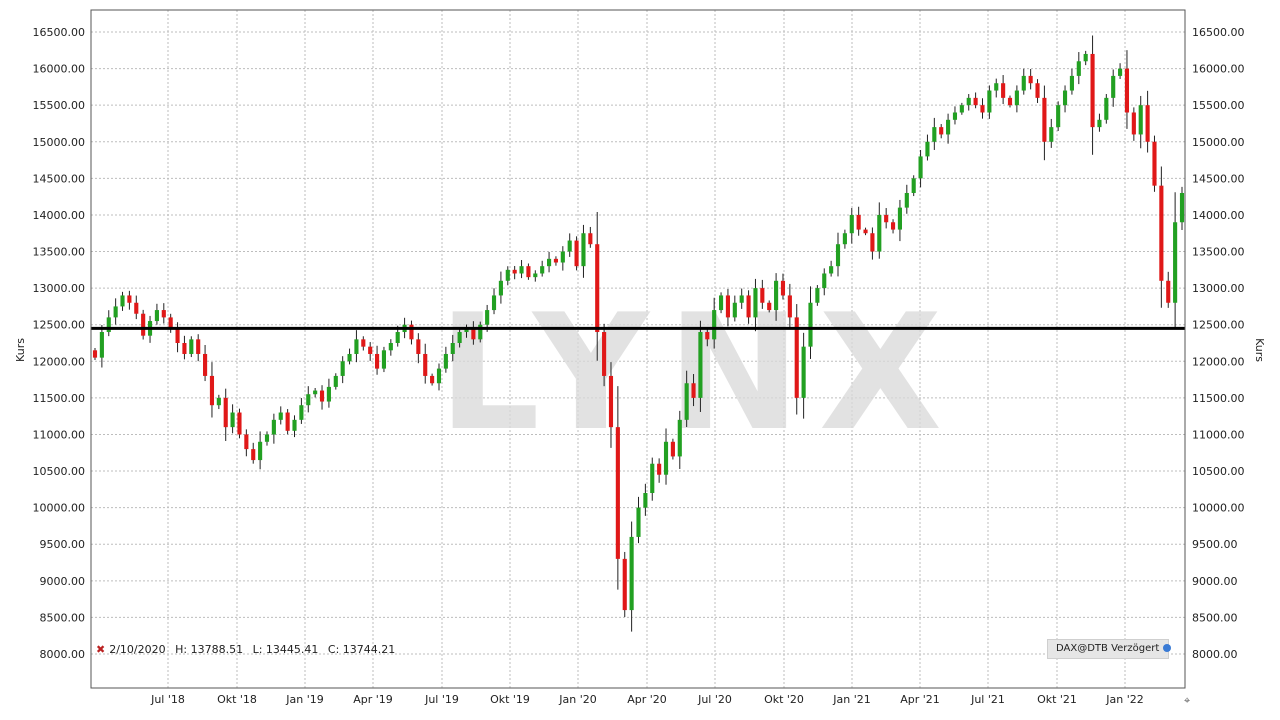 This screenshot has height=720, width=1280. Describe the element at coordinates (1218, 361) in the screenshot. I see `y-tick-label-right: 12000.00` at that location.